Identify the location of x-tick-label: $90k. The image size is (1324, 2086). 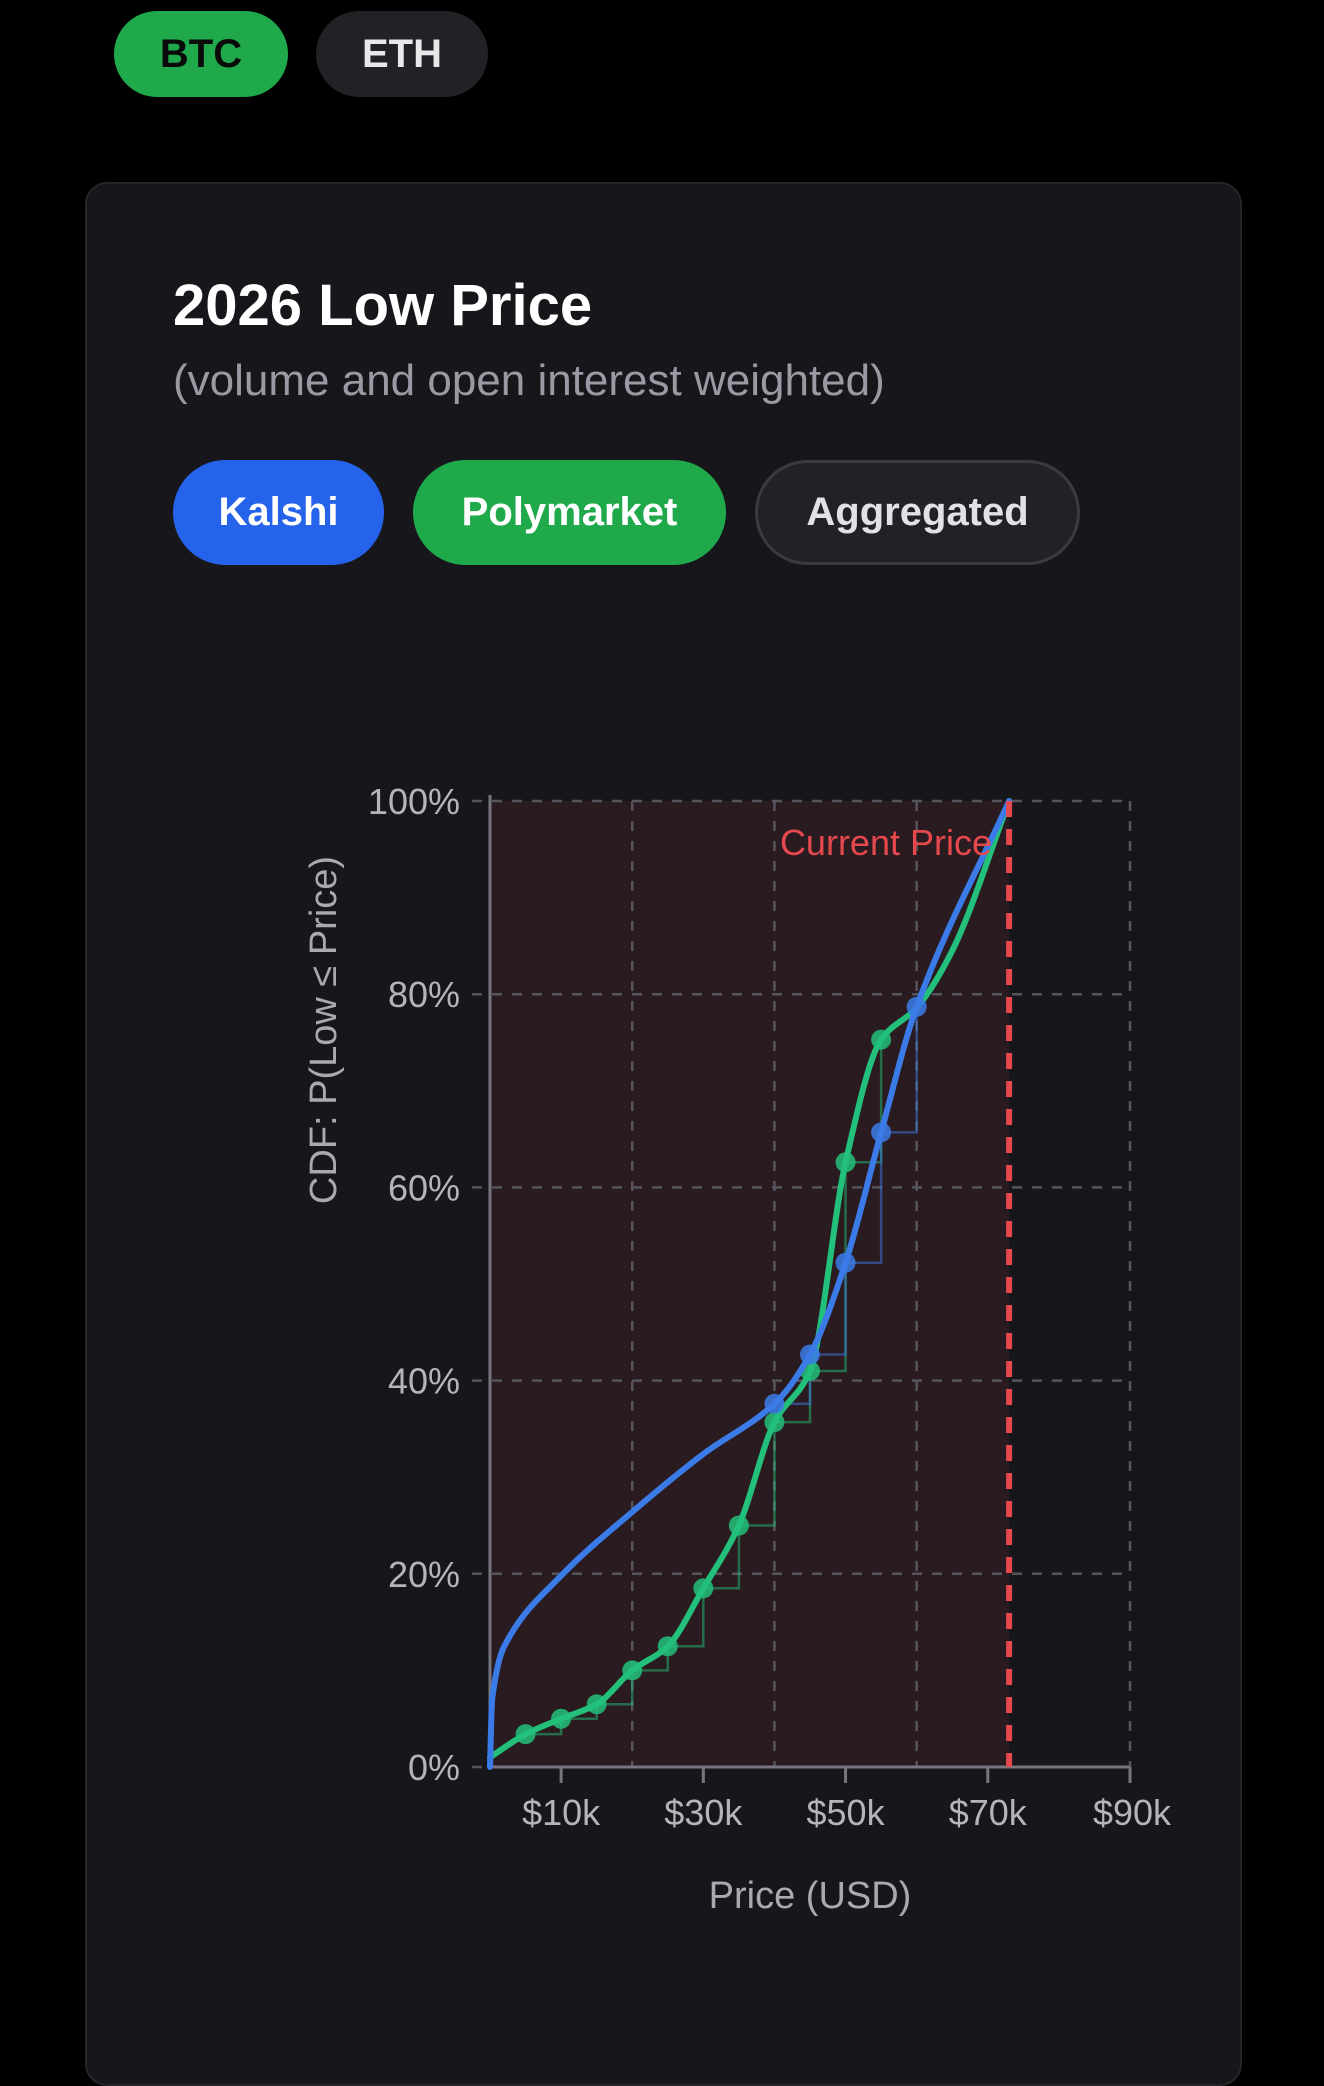
(1132, 1812).